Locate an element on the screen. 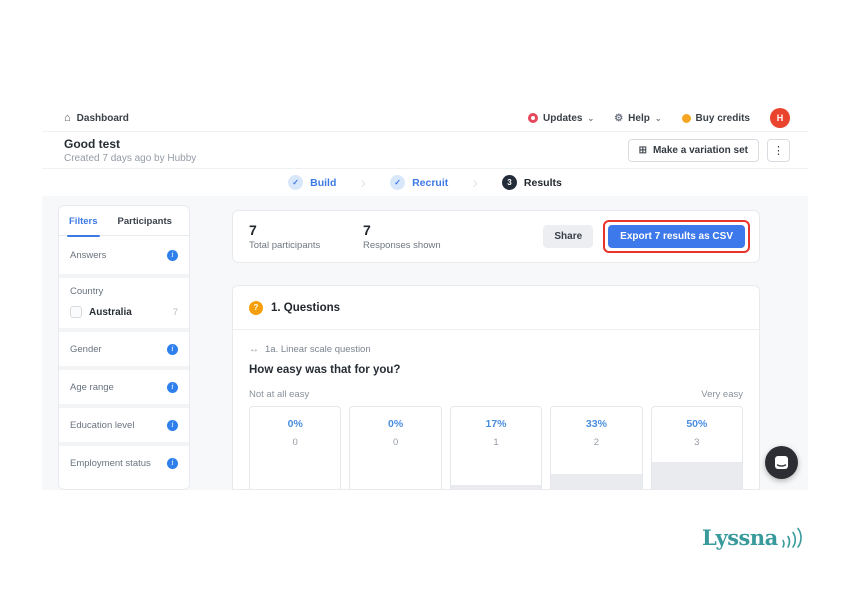 The height and width of the screenshot is (591, 850). chat-widget-button is located at coordinates (781, 462).